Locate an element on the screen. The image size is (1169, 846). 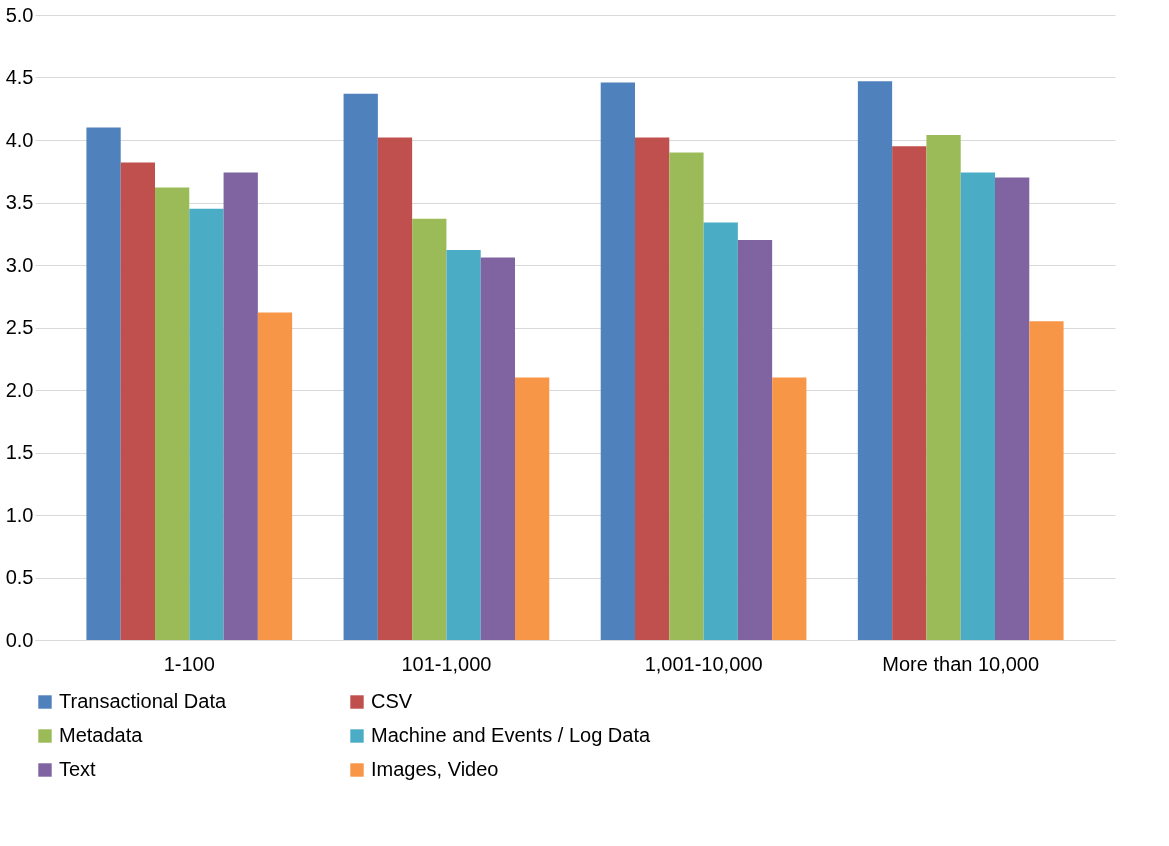
legend-label: Transactional Data is located at coordinates (143, 701).